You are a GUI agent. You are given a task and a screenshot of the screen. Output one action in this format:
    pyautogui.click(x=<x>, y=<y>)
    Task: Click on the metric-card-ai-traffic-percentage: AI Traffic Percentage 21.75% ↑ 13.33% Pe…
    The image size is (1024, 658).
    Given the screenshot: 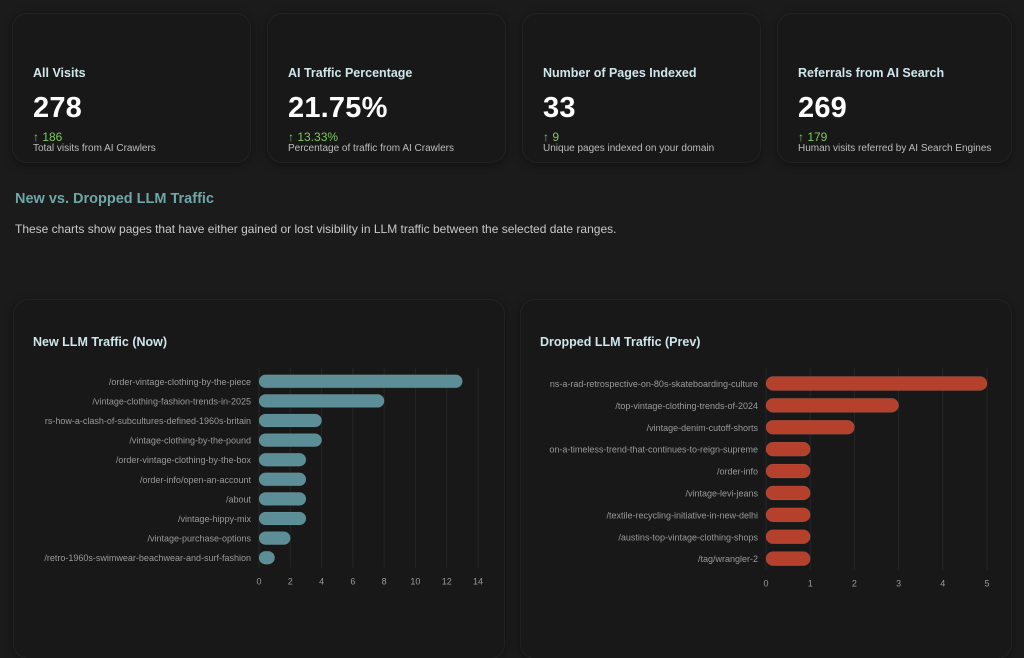 What is the action you would take?
    pyautogui.click(x=386, y=88)
    